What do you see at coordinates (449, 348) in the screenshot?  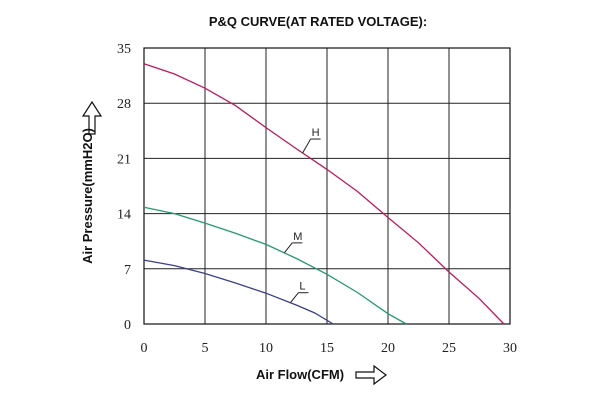 I see `x-tick-label: 25` at bounding box center [449, 348].